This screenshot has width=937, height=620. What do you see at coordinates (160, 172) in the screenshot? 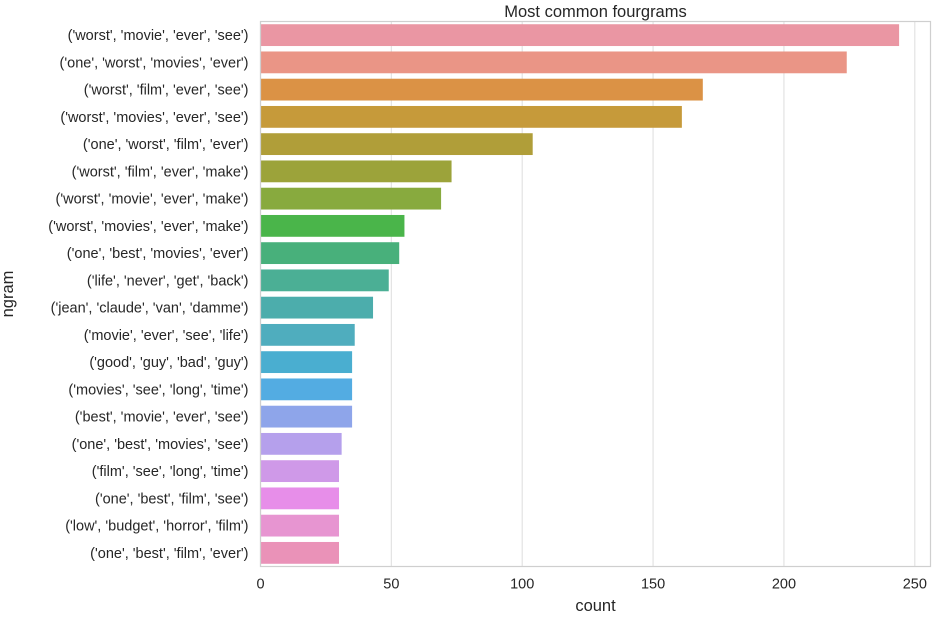
I see `y-tick-label: ('worst', 'film', 'ever', 'make')` at bounding box center [160, 172].